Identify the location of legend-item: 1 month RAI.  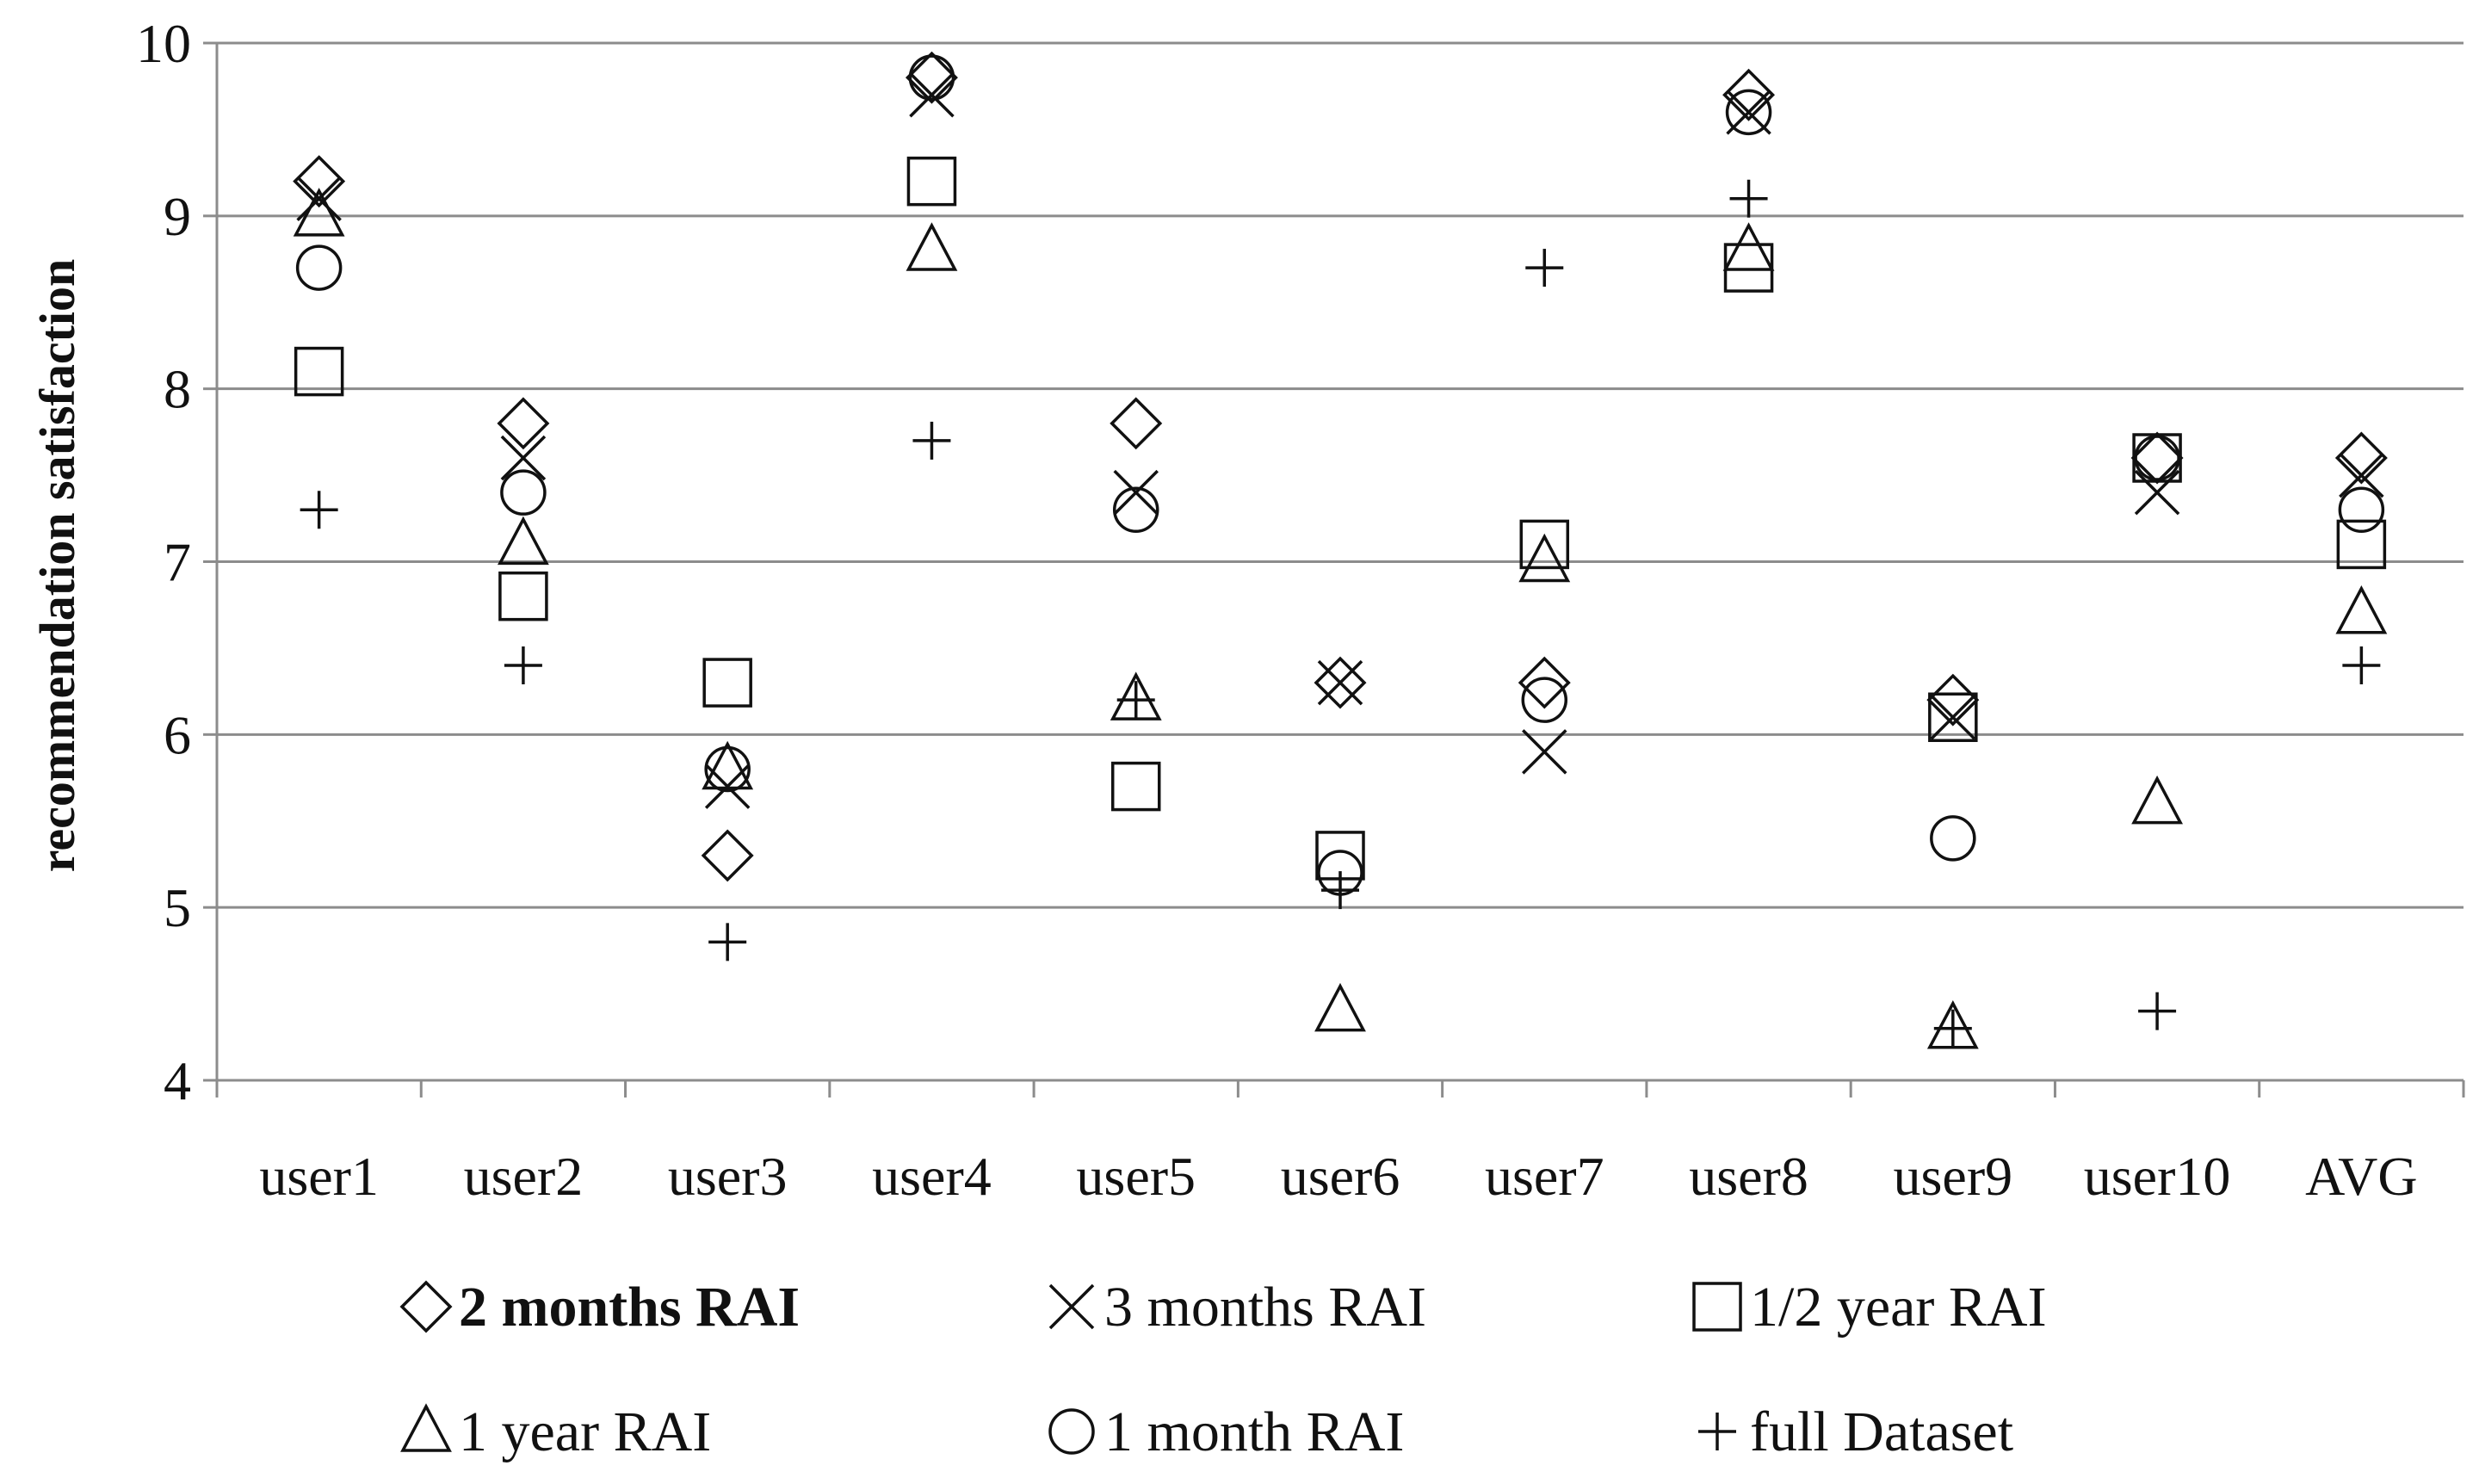
(1226, 1432).